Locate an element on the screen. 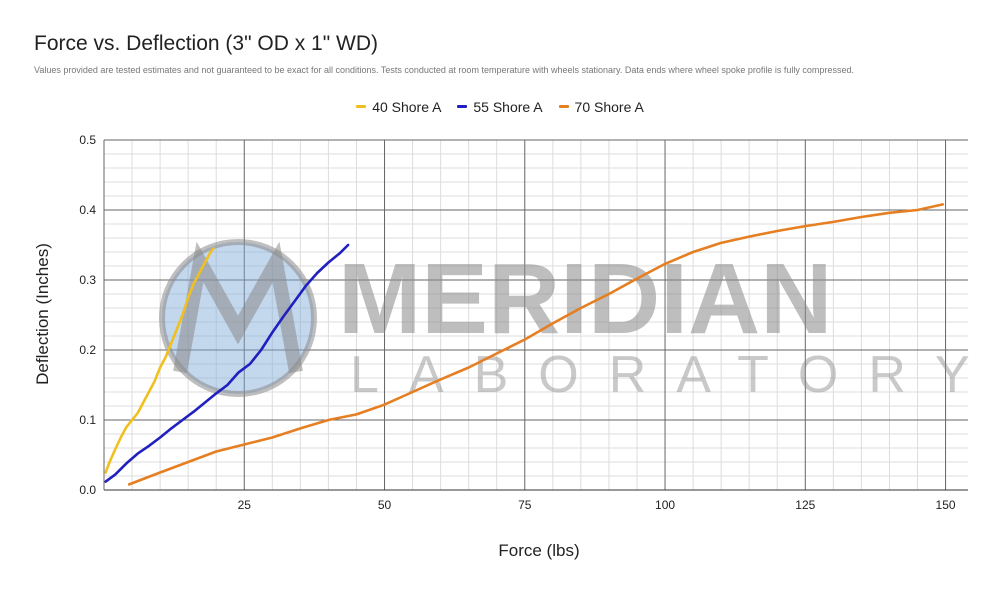 This screenshot has width=1000, height=592. watermark-globe-ring is located at coordinates (238, 318).